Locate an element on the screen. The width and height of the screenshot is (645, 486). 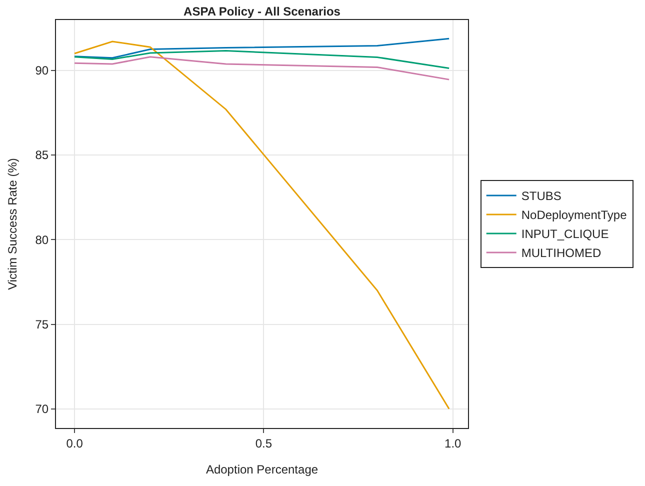
legend-label: INPUT_CLIQUE is located at coordinates (565, 234).